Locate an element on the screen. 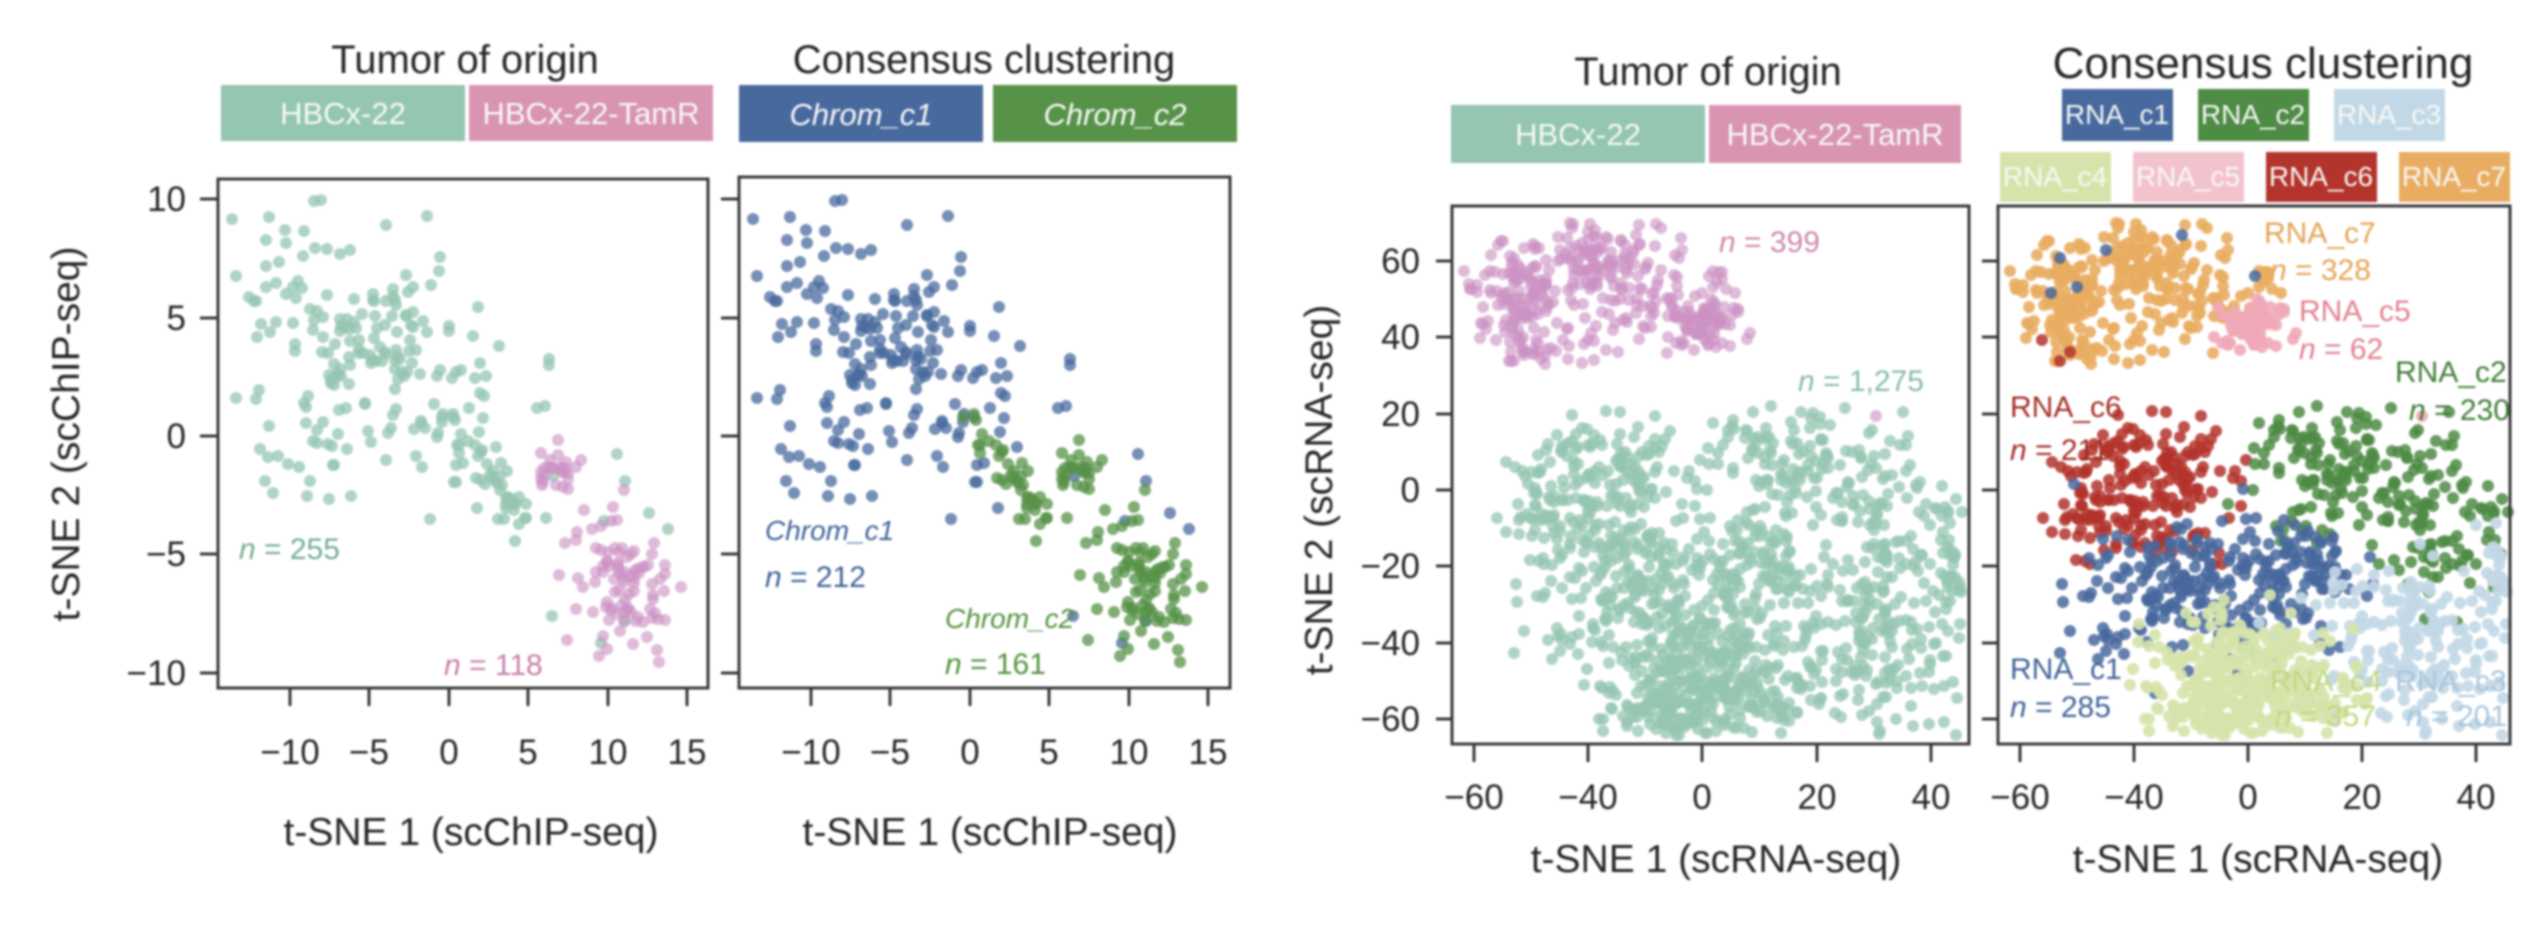 The width and height of the screenshot is (2540, 949). svg-text: n = 399 is located at coordinates (1769, 242).